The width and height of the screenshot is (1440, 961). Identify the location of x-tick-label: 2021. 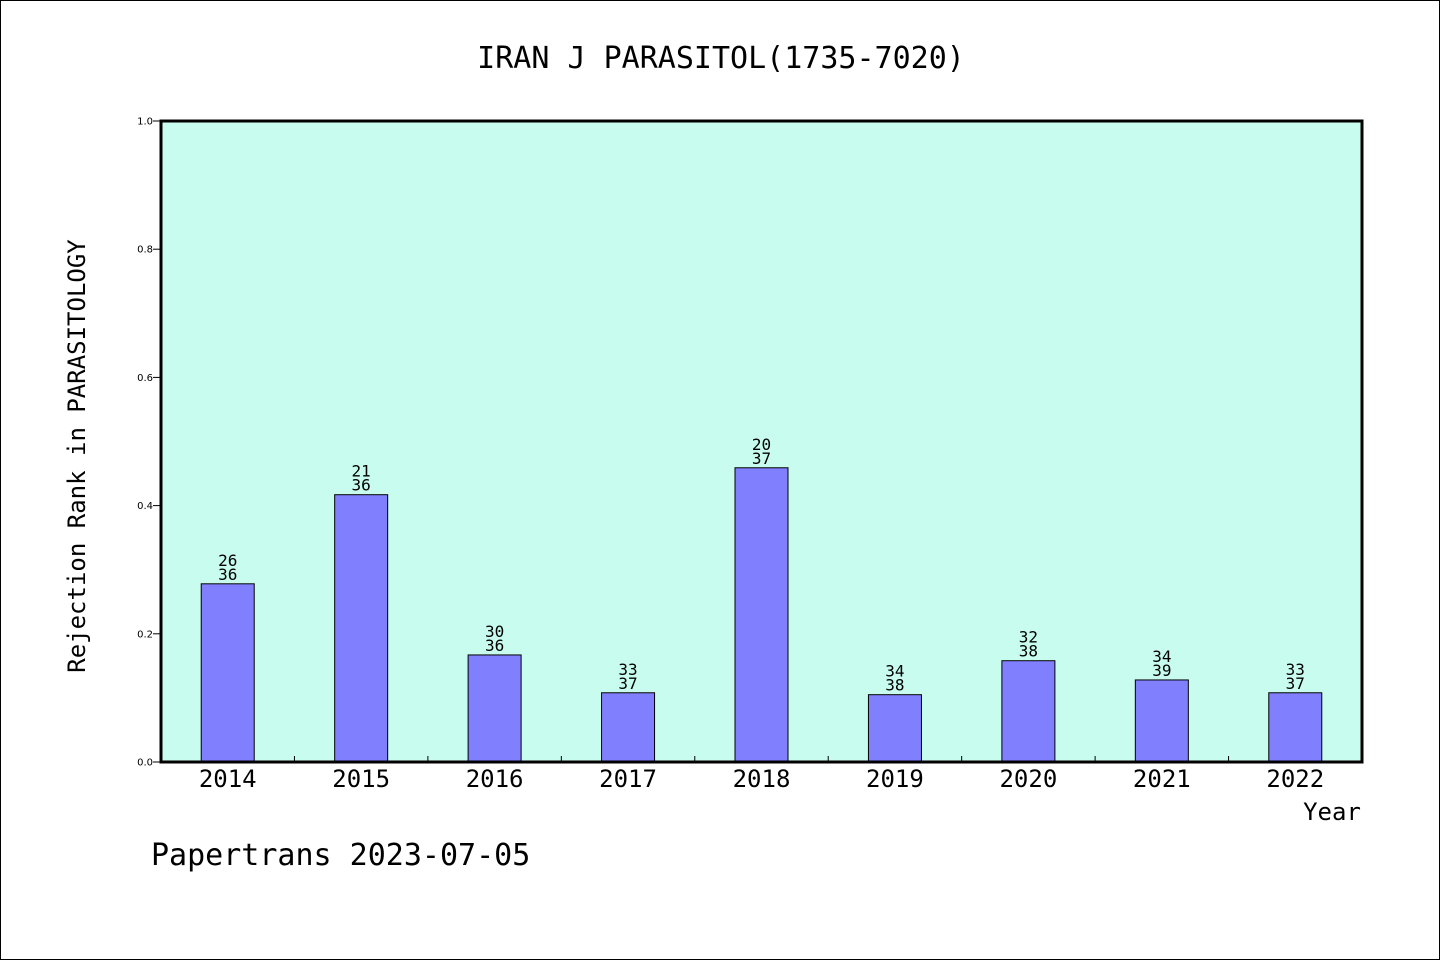
(1162, 779).